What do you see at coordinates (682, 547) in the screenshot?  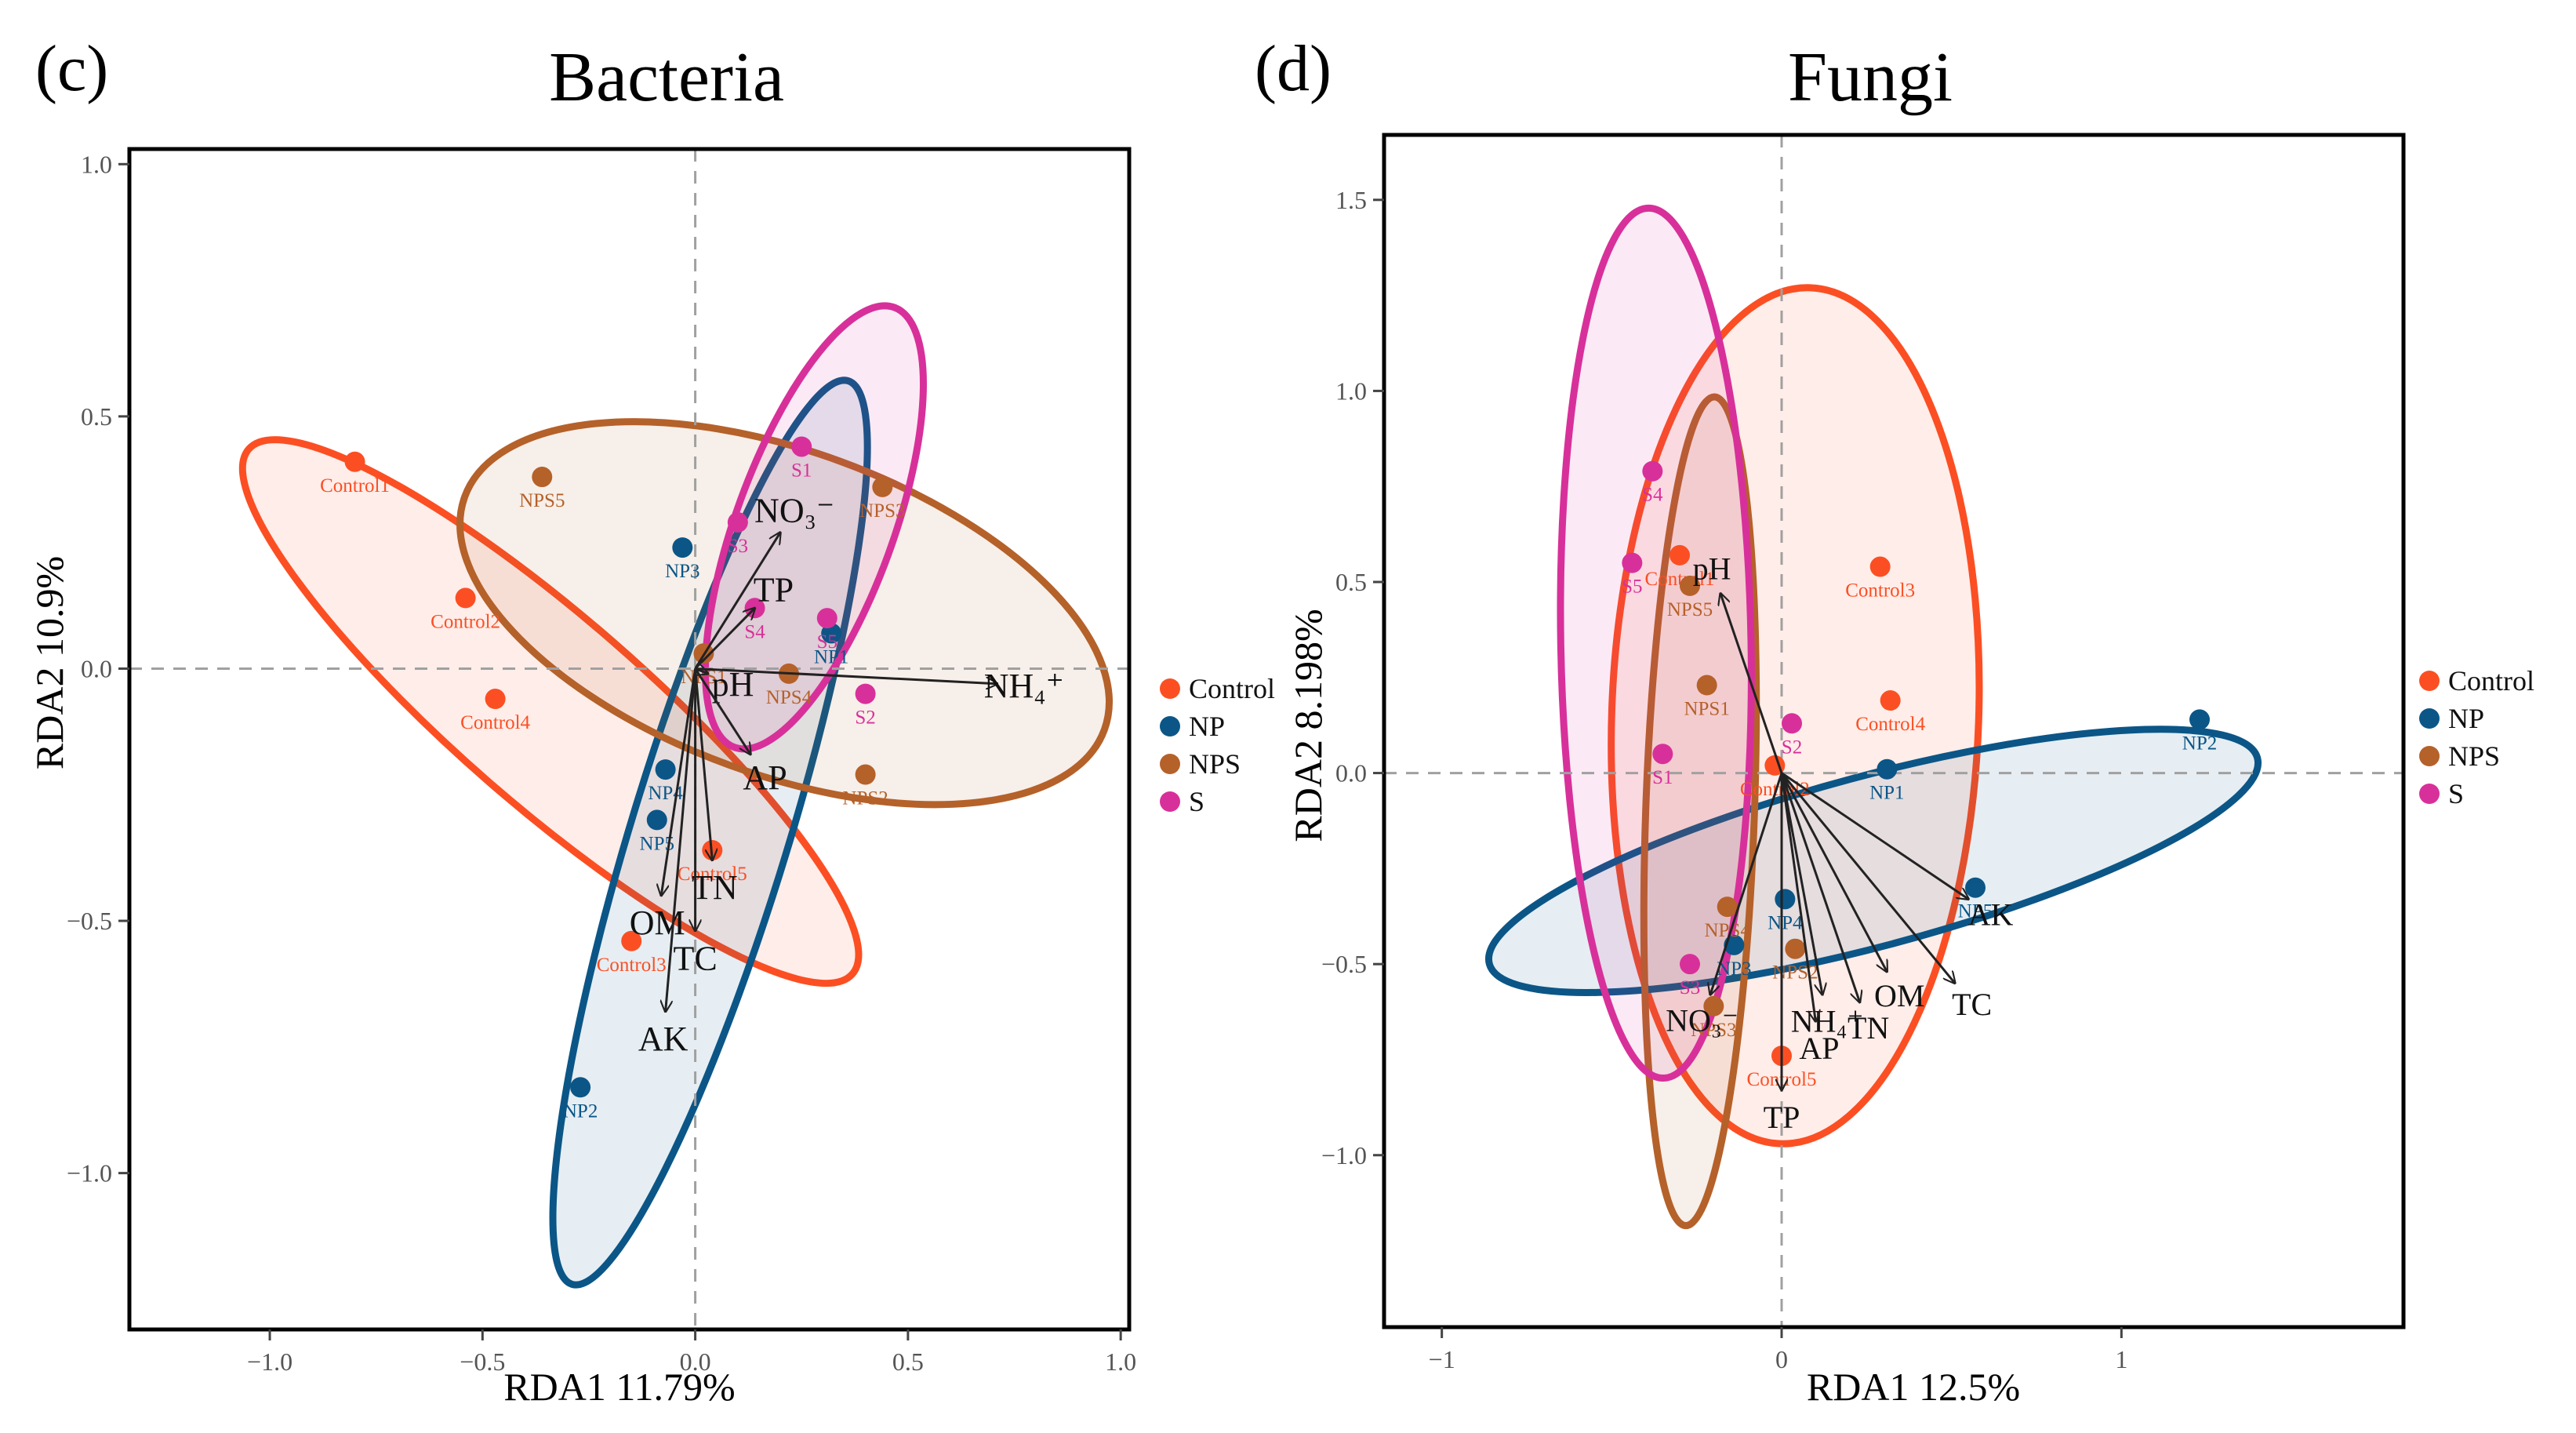 I see `point-np3` at bounding box center [682, 547].